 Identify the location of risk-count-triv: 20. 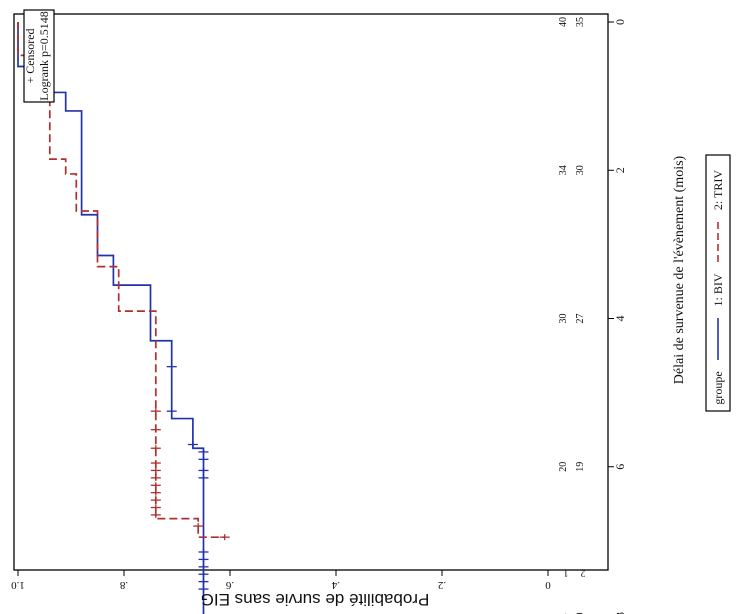
(563, 467).